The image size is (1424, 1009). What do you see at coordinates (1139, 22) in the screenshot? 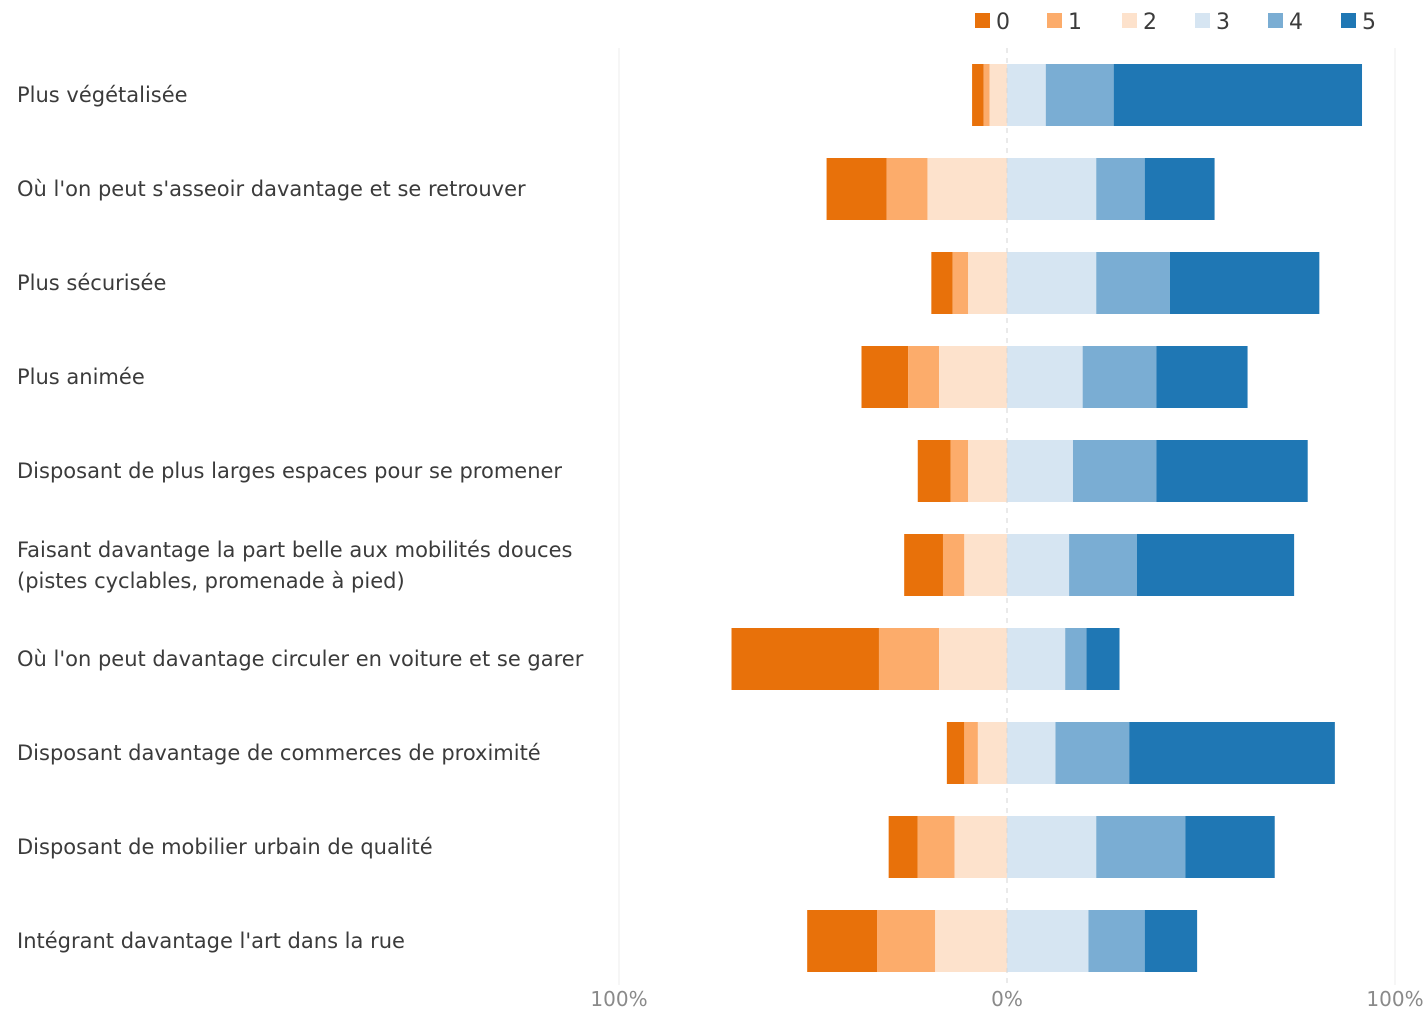
I see `legend-item-2: 2` at bounding box center [1139, 22].